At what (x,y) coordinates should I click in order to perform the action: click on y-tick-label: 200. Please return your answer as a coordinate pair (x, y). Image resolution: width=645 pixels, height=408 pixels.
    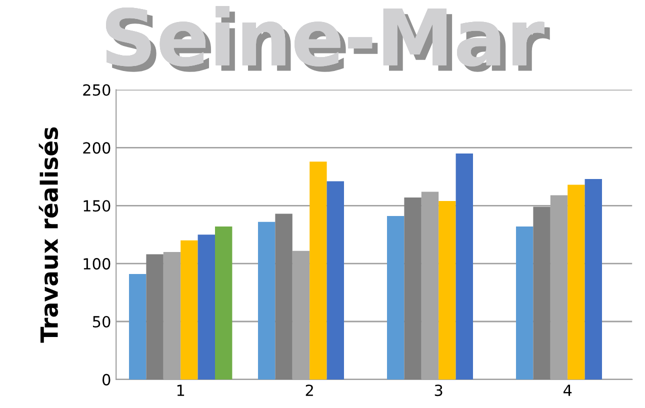
    Looking at the image, I should click on (96, 148).